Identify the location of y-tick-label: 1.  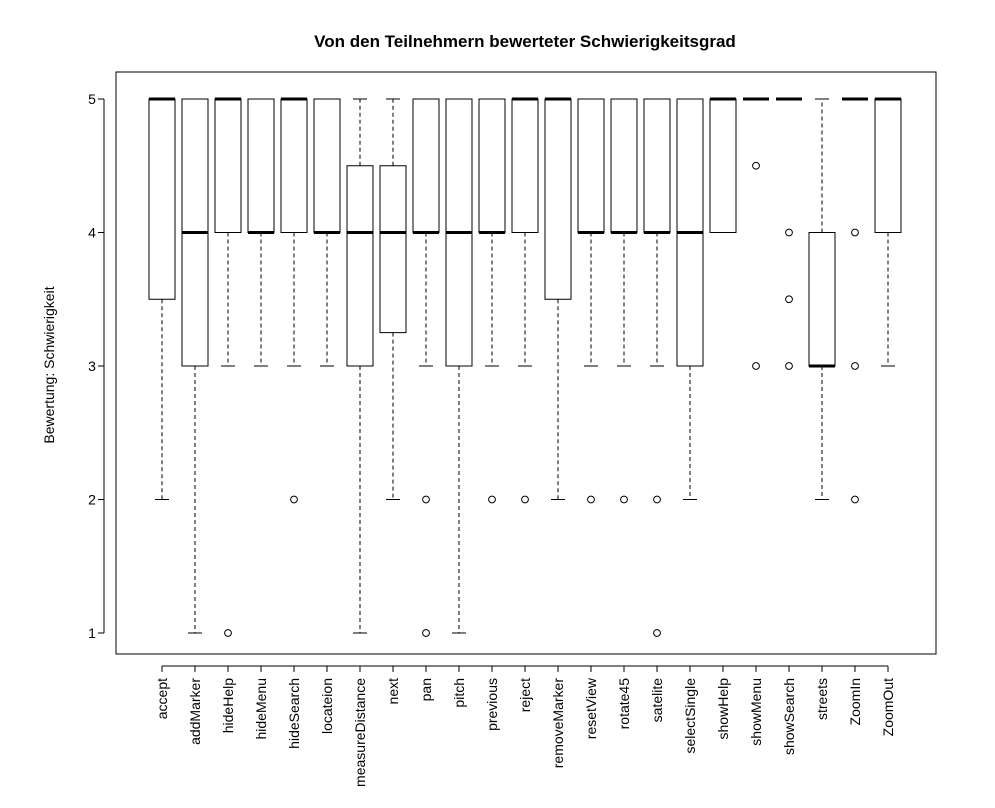
(92, 633).